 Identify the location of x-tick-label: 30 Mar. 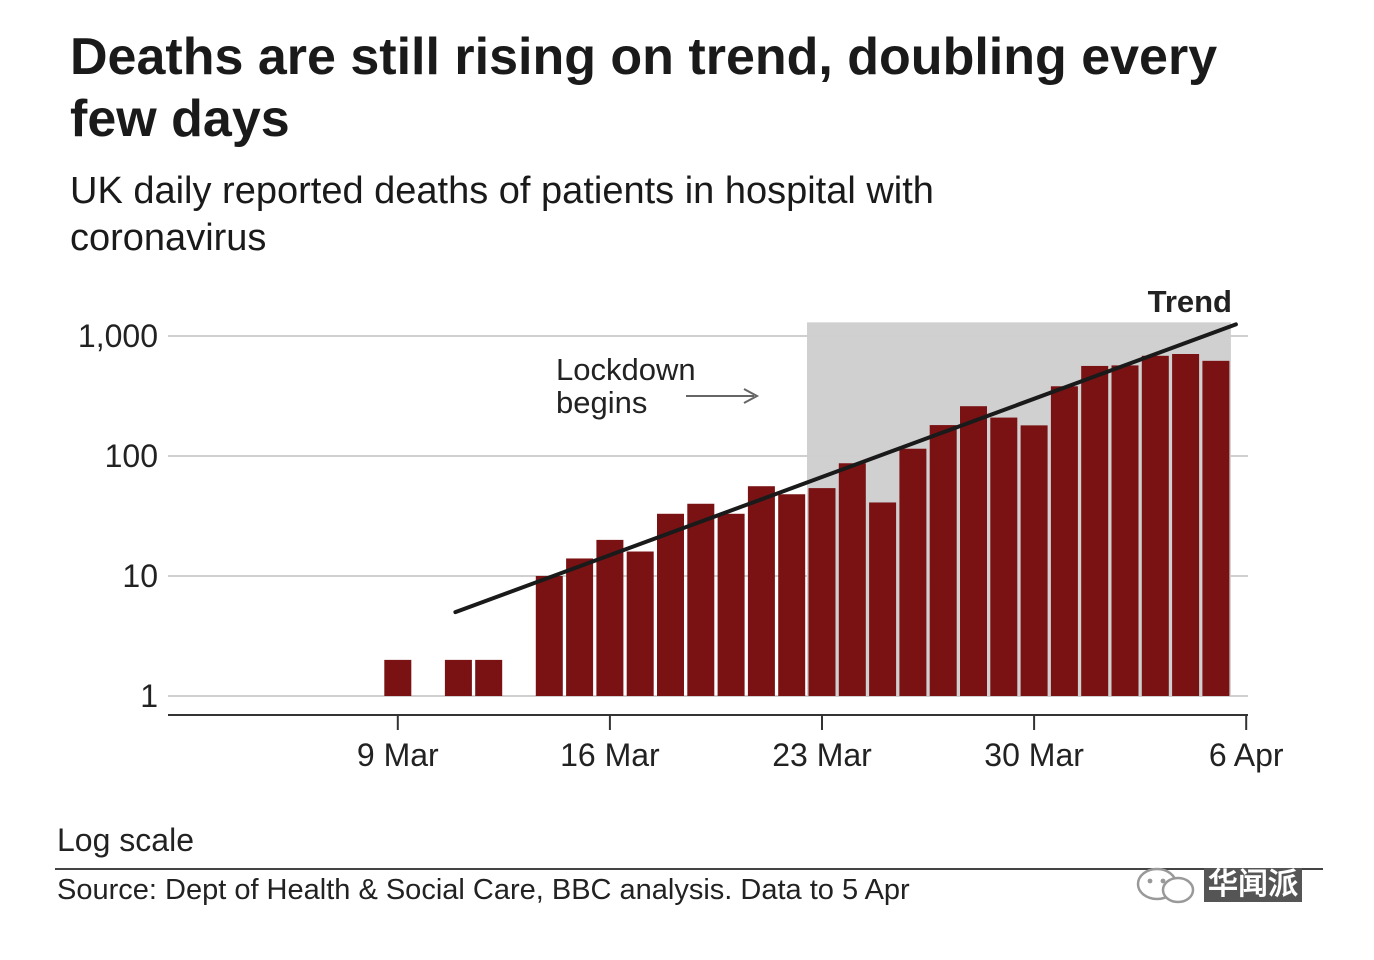
(1034, 755).